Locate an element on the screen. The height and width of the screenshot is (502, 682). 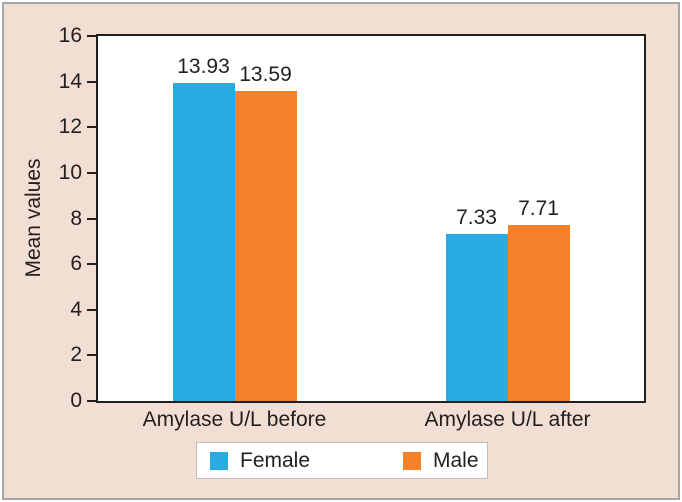
bar-female-amylase-u-l-before is located at coordinates (203, 242).